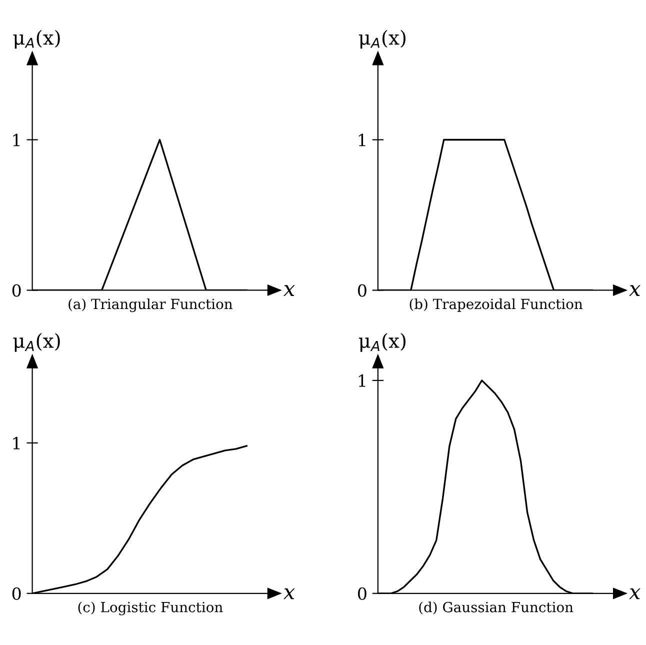  I want to click on text: (b) Trapezoidal Function, so click(496, 305).